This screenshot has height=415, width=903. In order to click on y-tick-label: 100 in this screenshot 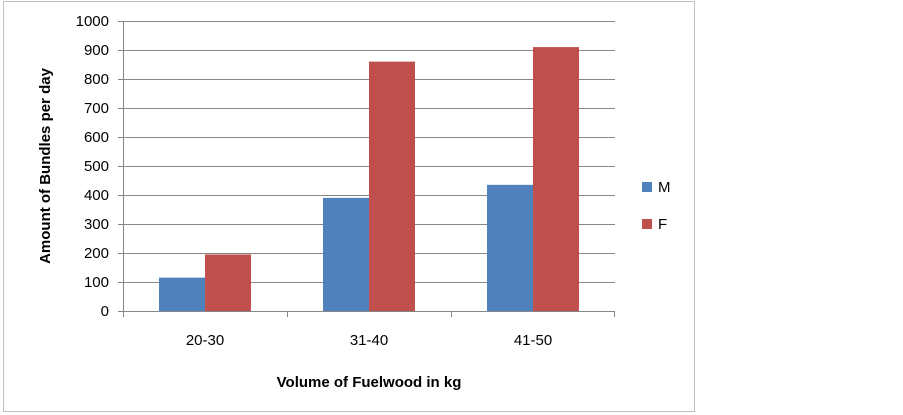, I will do `click(96, 282)`.